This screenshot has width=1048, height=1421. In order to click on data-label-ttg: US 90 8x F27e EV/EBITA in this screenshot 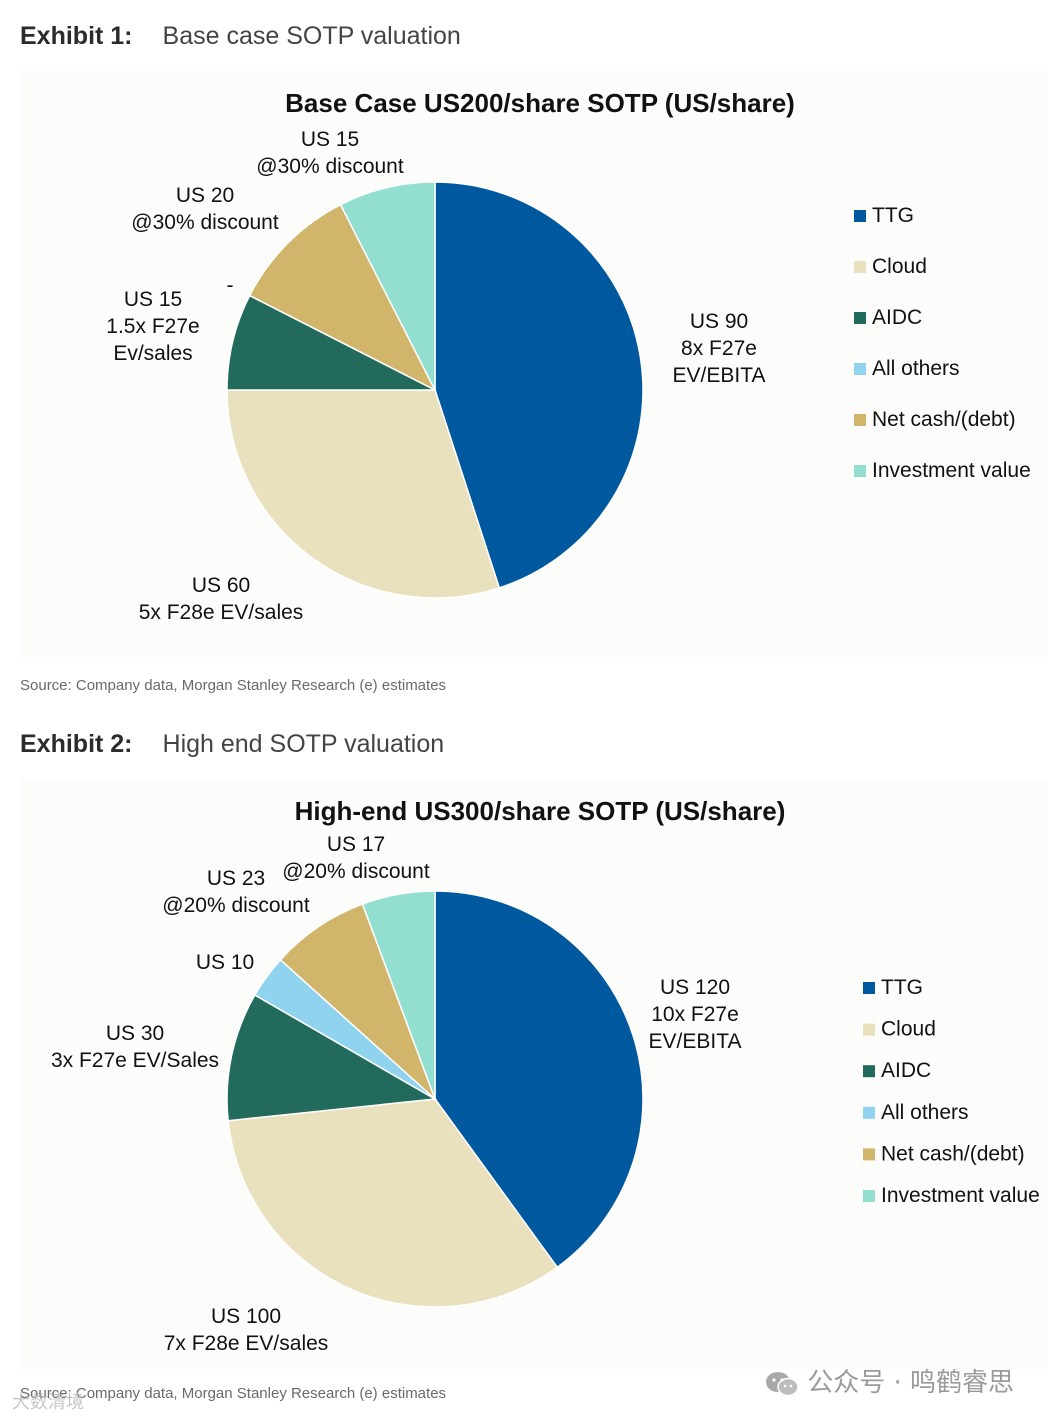, I will do `click(719, 348)`.